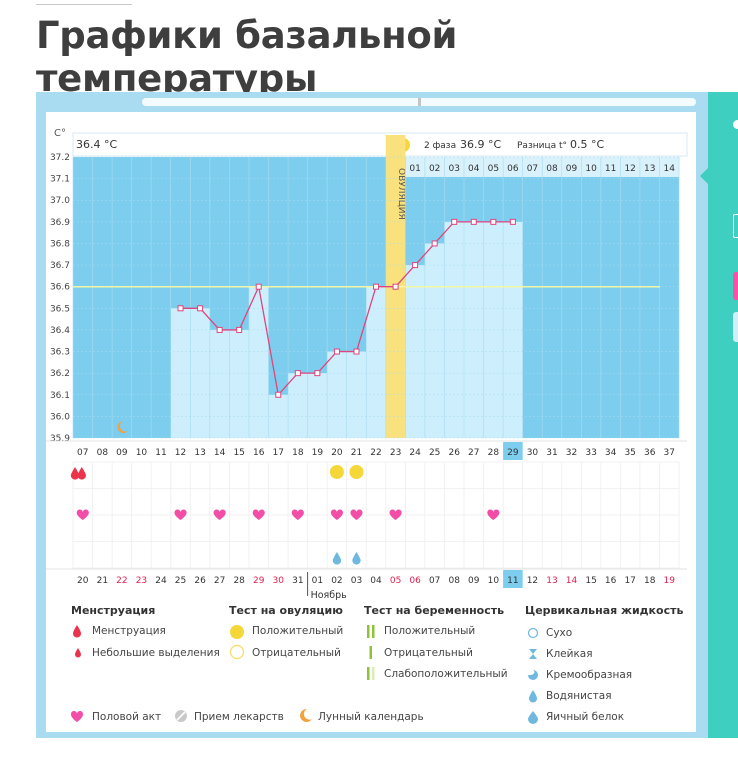 The width and height of the screenshot is (738, 770). I want to click on scrollbar-thumb, so click(419, 102).